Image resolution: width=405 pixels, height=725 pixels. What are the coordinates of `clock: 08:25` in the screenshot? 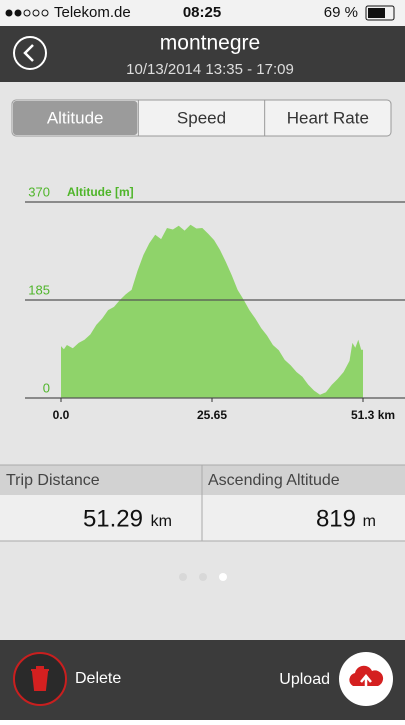 It's located at (202, 12).